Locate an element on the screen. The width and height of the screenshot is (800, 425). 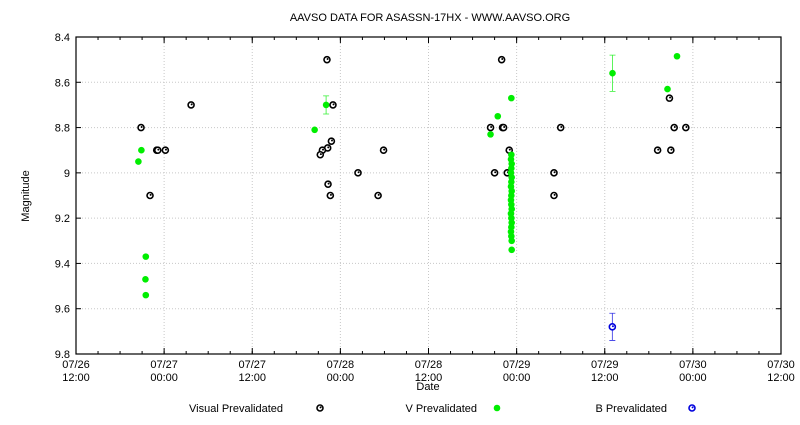
y-tick-label: 8.8 is located at coordinates (62, 129).